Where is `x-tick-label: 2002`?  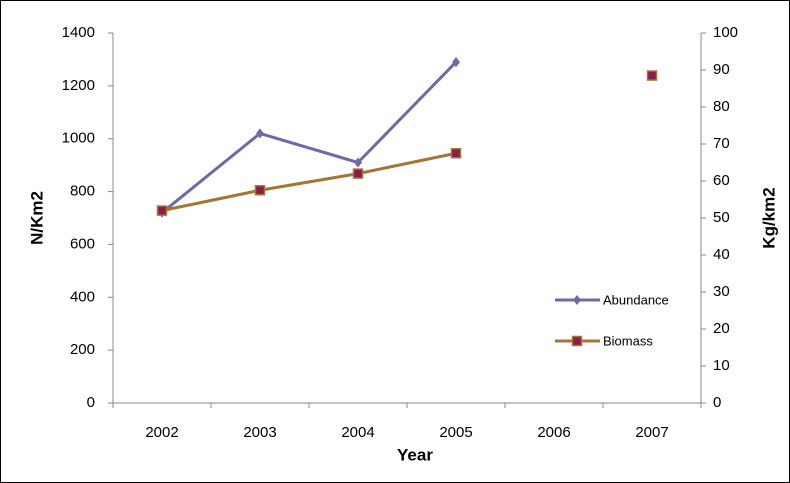 x-tick-label: 2002 is located at coordinates (161, 432).